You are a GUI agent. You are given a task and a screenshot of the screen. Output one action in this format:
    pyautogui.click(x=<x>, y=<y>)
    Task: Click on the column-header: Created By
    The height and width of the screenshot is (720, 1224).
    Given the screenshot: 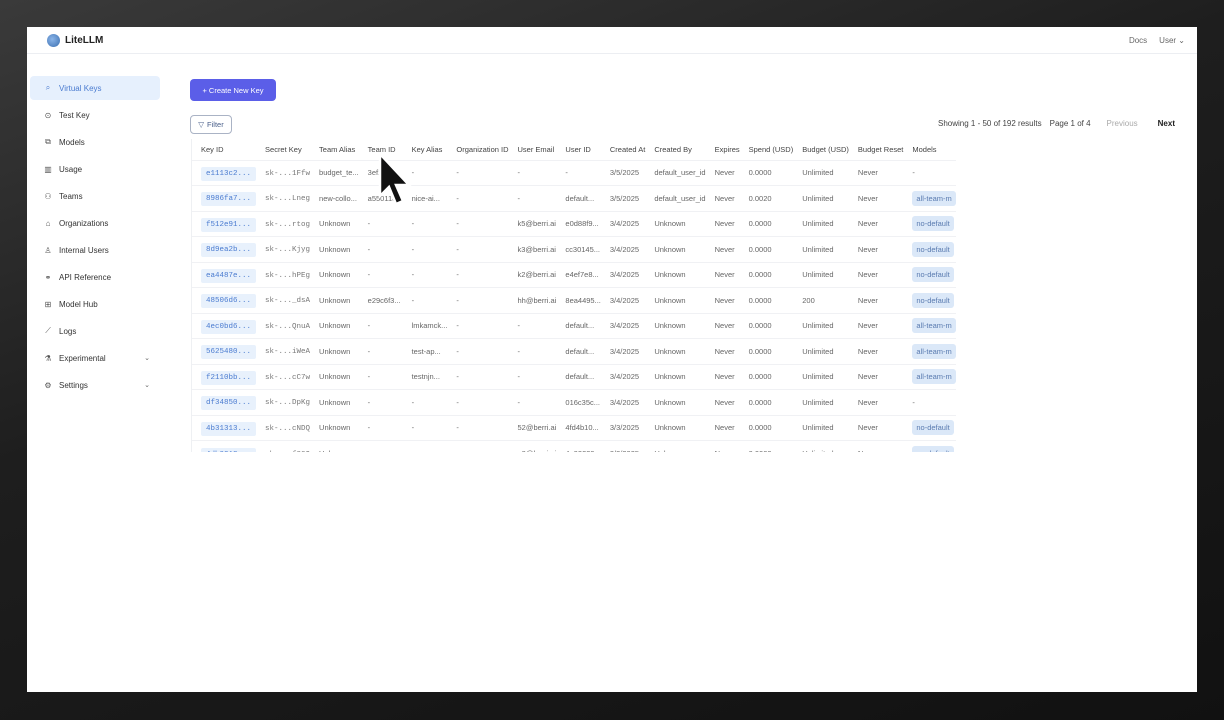 What is the action you would take?
    pyautogui.click(x=673, y=149)
    